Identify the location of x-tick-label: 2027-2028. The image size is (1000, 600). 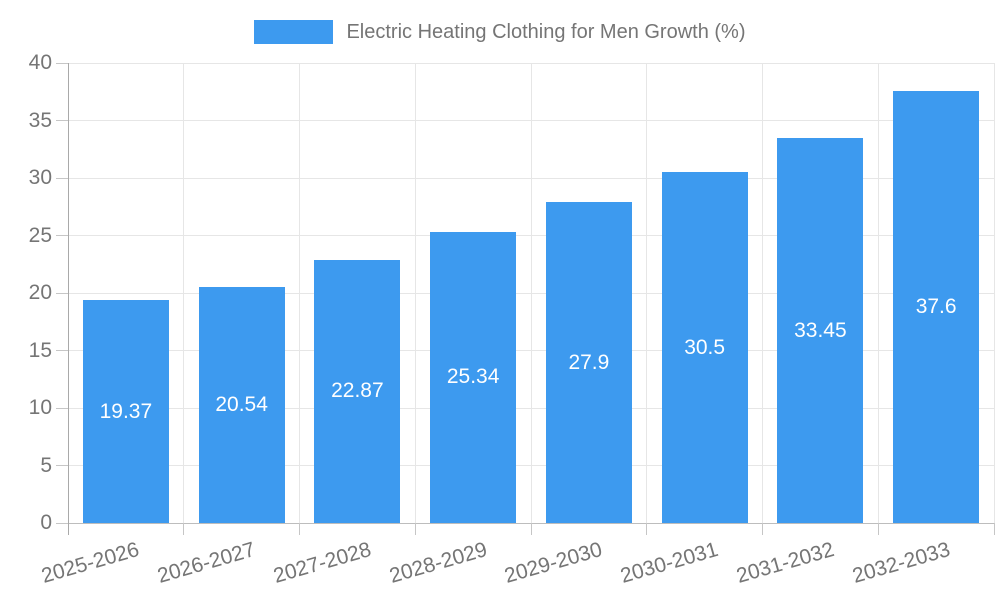
(322, 563).